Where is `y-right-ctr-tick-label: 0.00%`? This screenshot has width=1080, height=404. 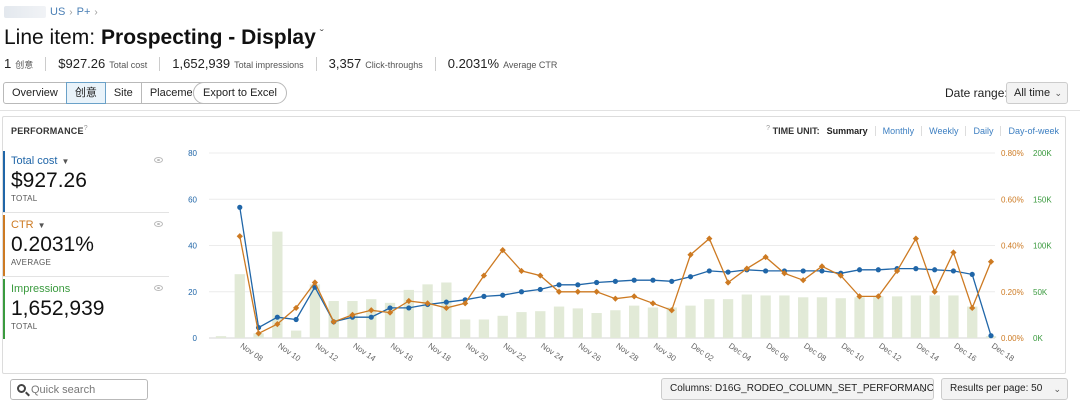 y-right-ctr-tick-label: 0.00% is located at coordinates (1012, 338).